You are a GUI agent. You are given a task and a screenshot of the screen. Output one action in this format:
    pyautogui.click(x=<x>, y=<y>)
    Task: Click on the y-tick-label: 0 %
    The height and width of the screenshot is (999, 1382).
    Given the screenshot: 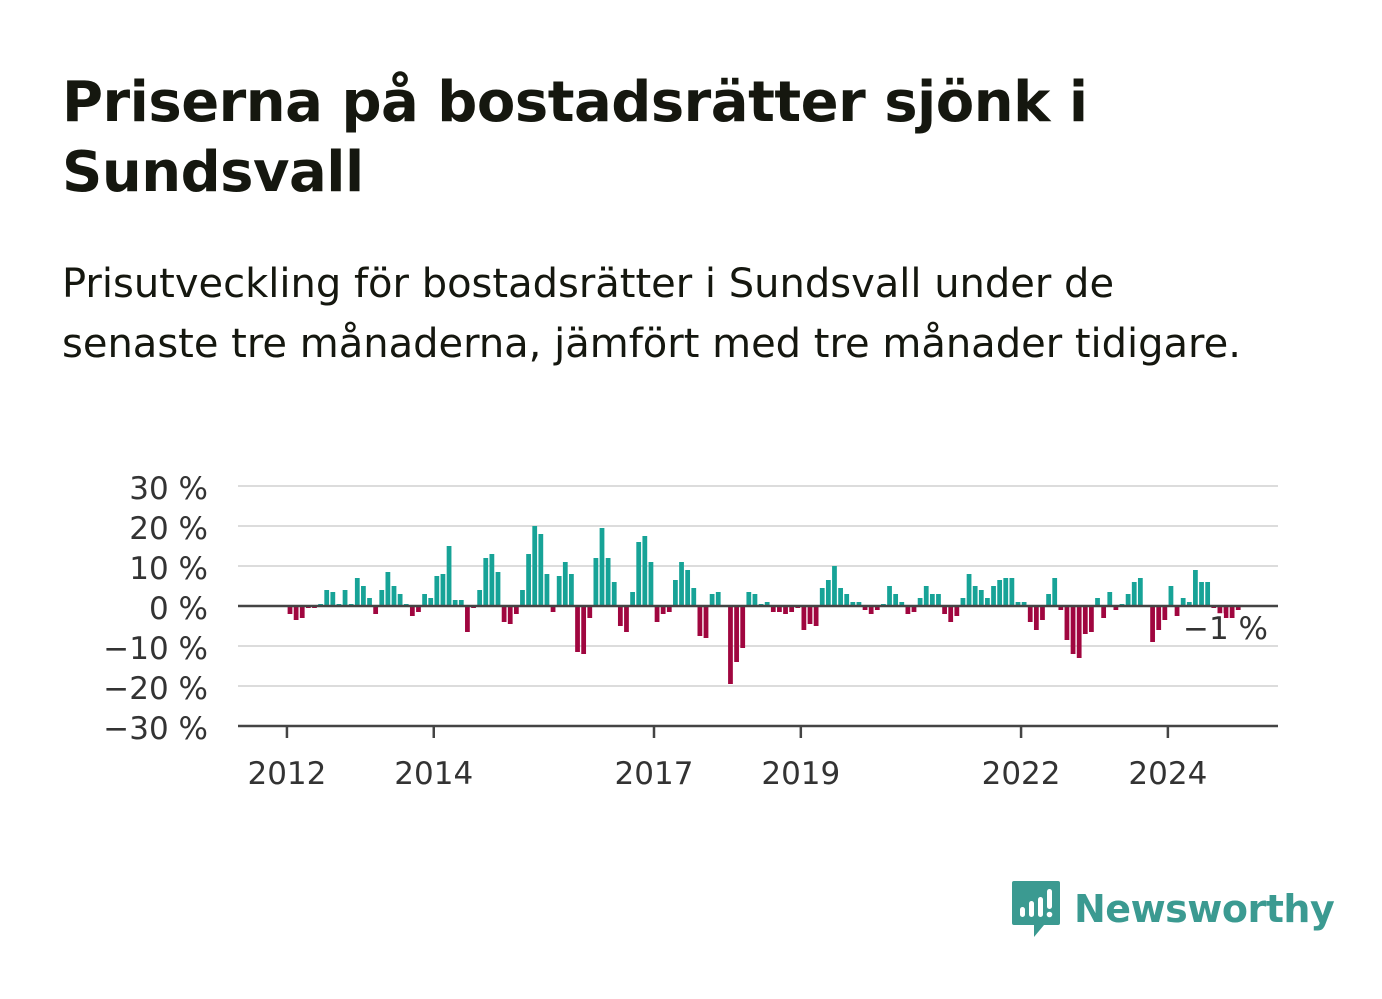 What is the action you would take?
    pyautogui.click(x=178, y=609)
    